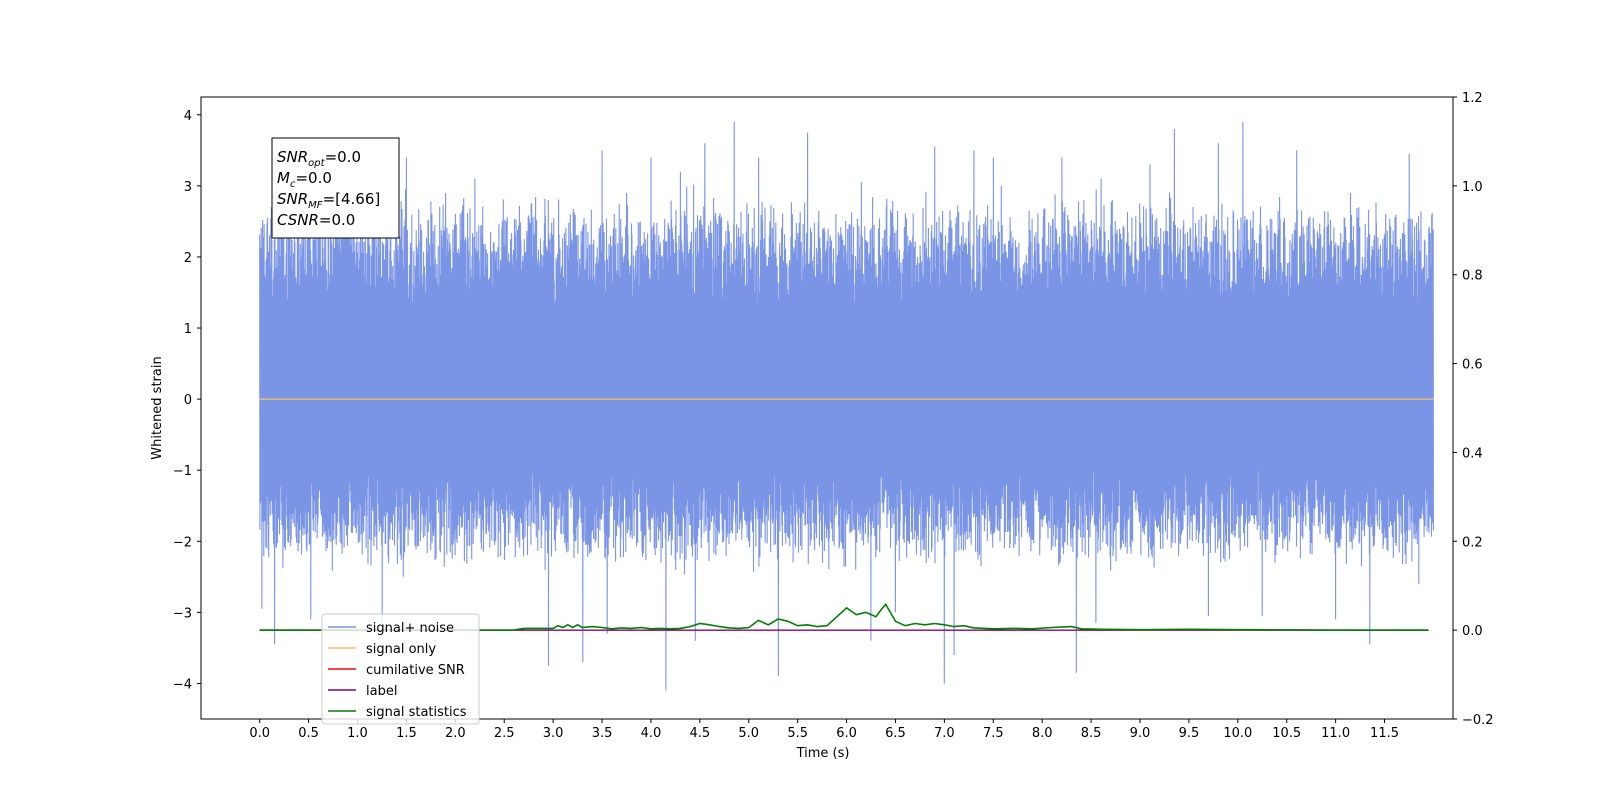 The image size is (1600, 804). I want to click on x-tick-label: 0.5, so click(308, 733).